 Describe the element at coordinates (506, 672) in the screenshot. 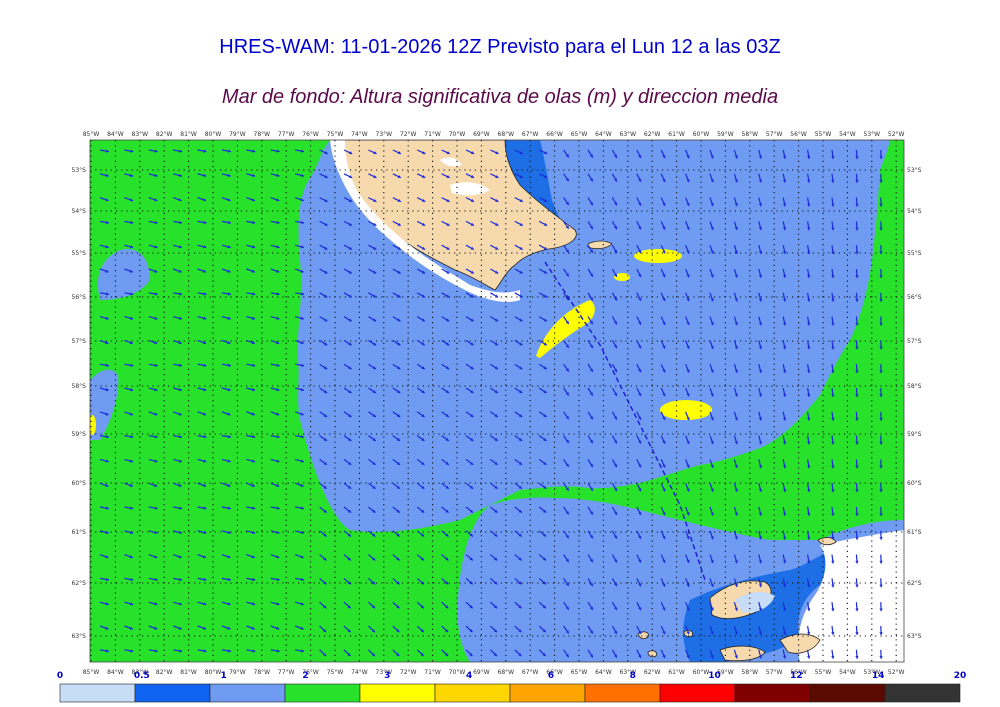

I see `longitude-label: 68°W` at that location.